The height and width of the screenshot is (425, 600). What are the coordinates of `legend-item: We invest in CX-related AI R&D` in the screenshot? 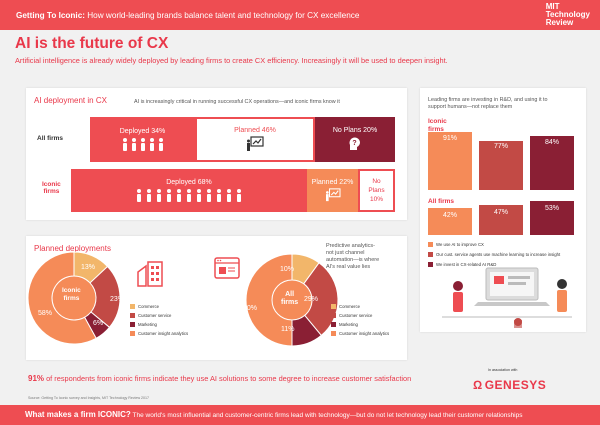 It's located at (494, 264).